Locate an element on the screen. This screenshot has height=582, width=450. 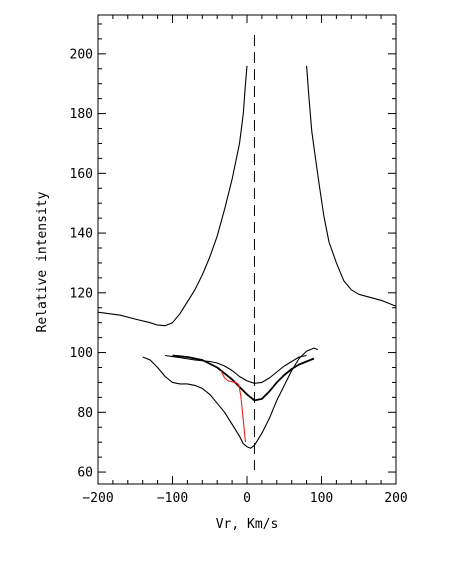
y-tick-label: 200 is located at coordinates (81, 54).